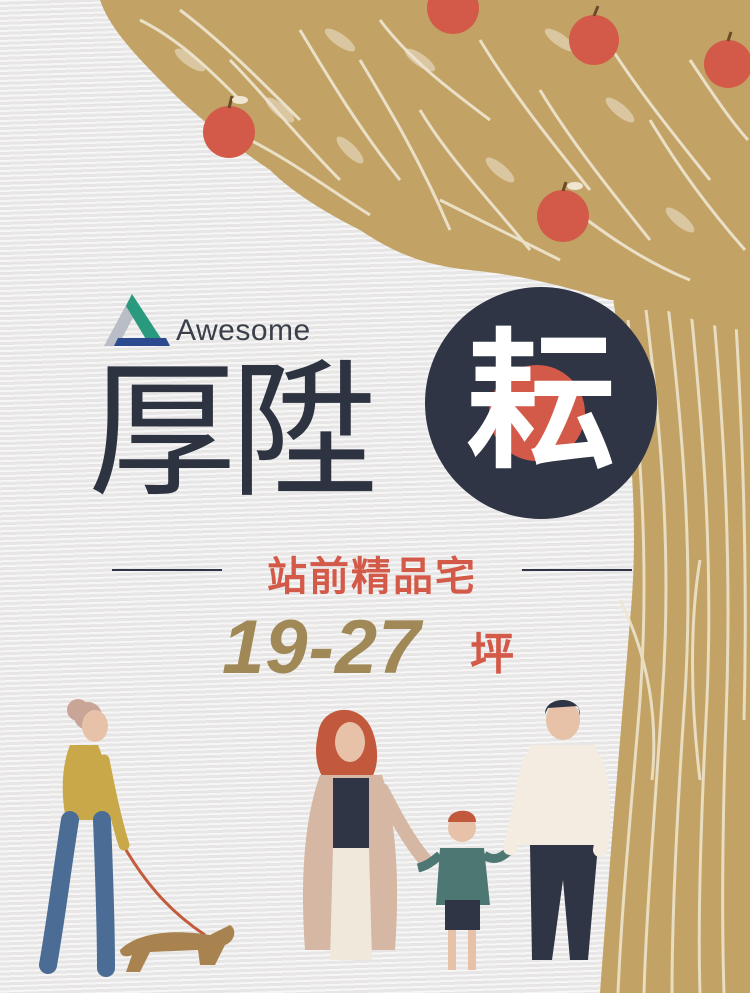 The height and width of the screenshot is (993, 750). Describe the element at coordinates (322, 647) in the screenshot. I see `area-range: 19-27` at that location.